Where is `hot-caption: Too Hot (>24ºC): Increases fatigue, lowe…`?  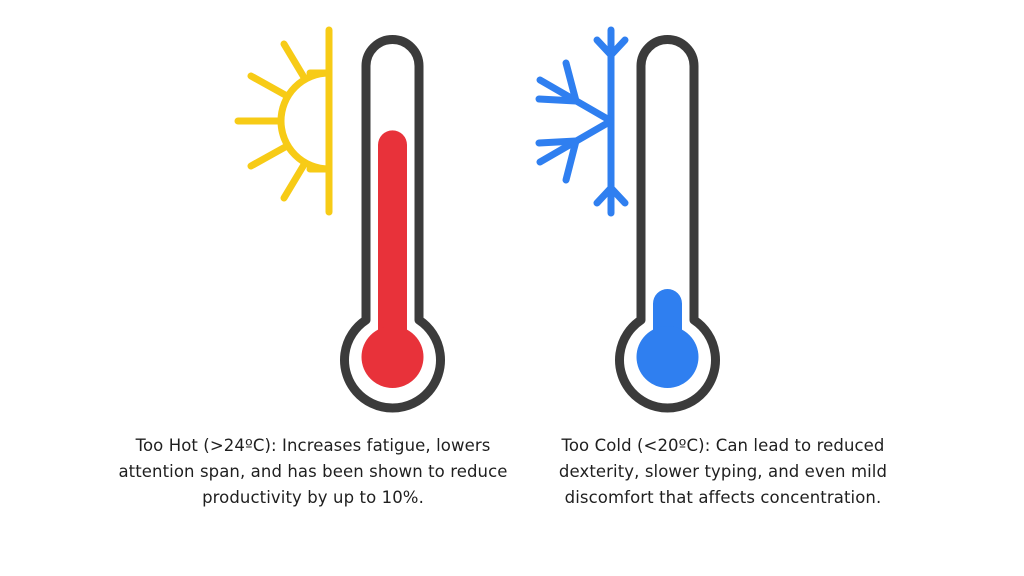
hot-caption: Too Hot (>24ºC): Increases fatigue, lowe… is located at coordinates (313, 471).